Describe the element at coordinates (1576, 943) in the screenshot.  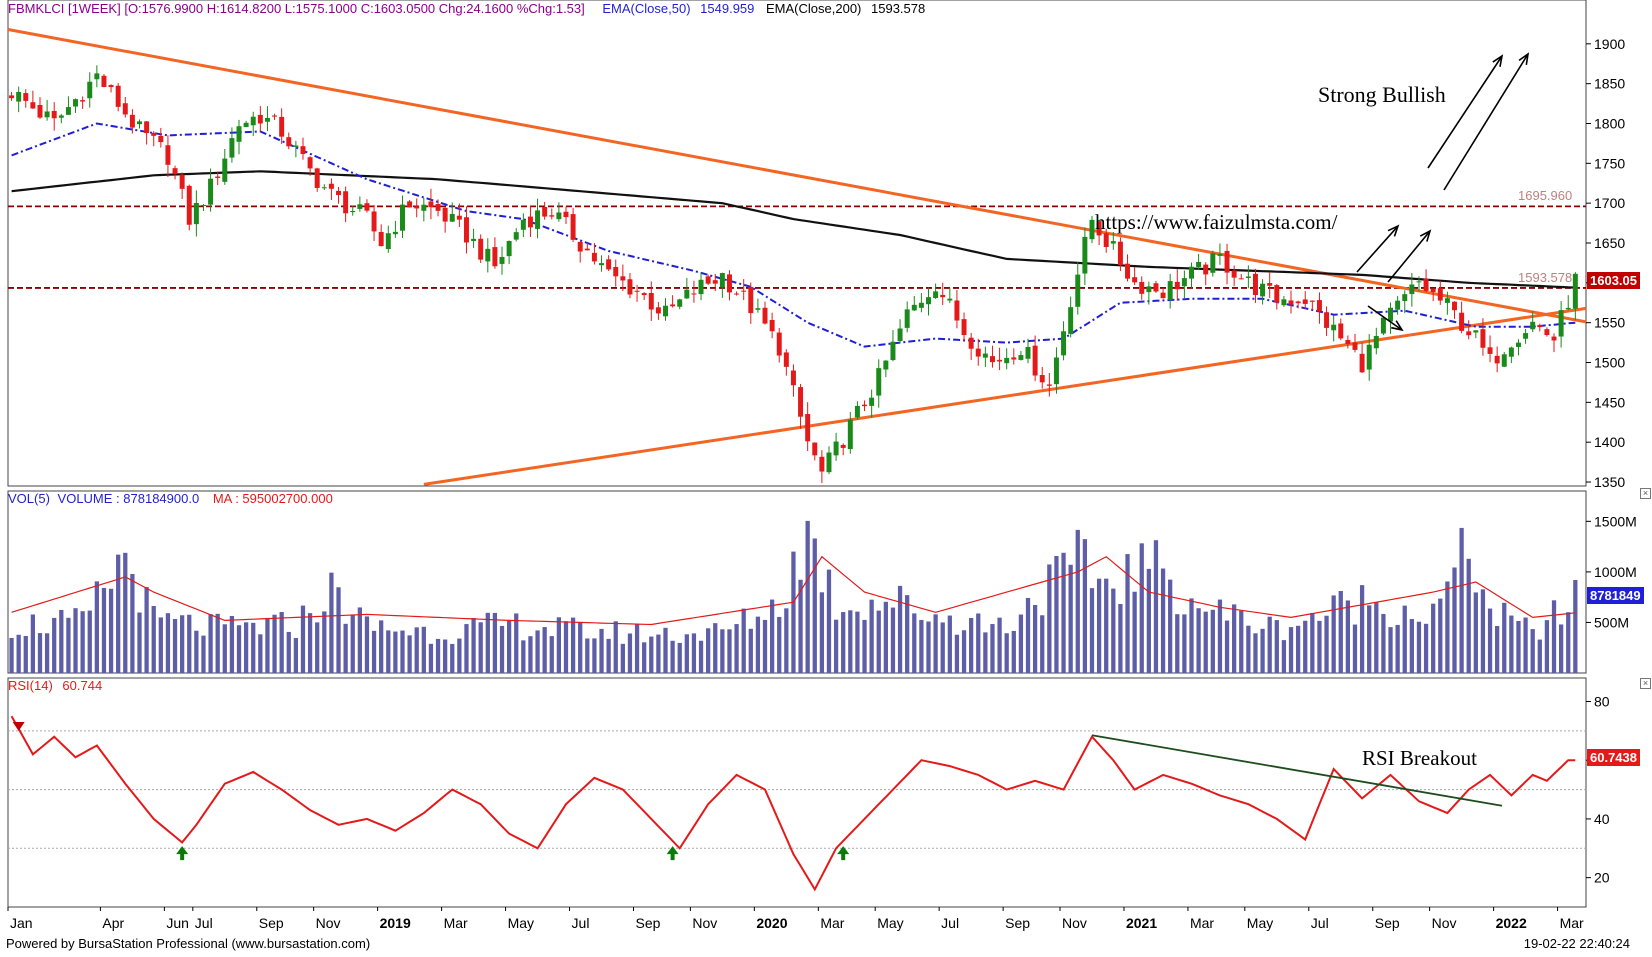
I see `timestamp-footer: 19-02-22 22:40:24` at that location.